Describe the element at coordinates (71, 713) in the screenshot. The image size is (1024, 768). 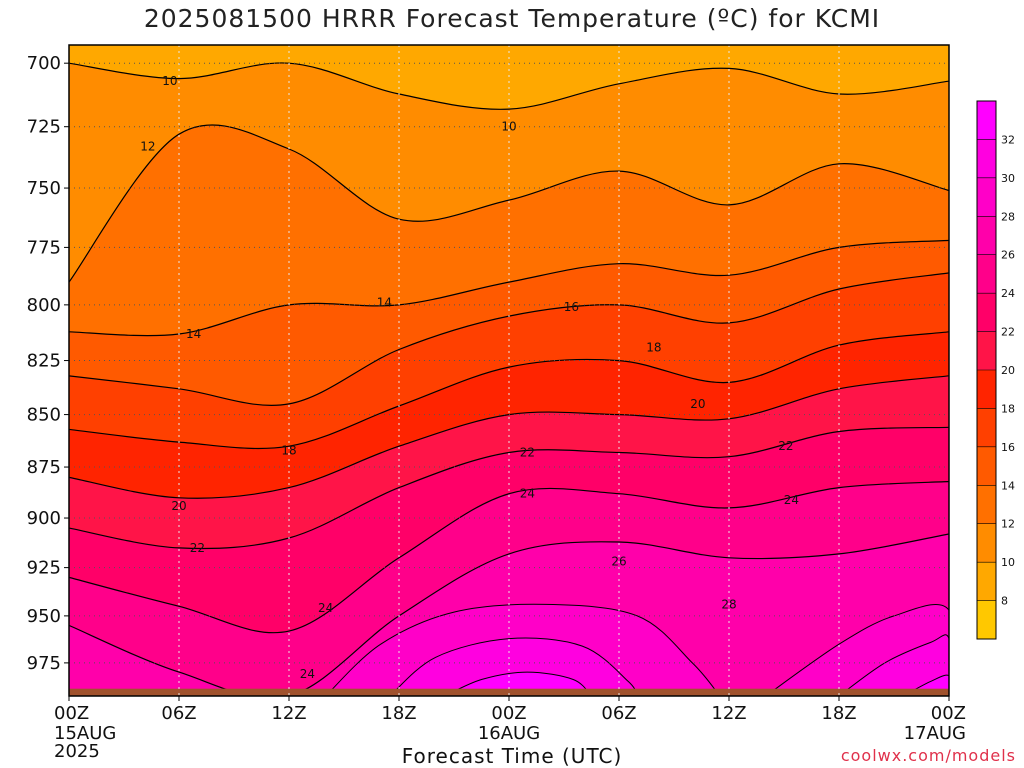
I see `x-tick-label-0: 00Z` at that location.